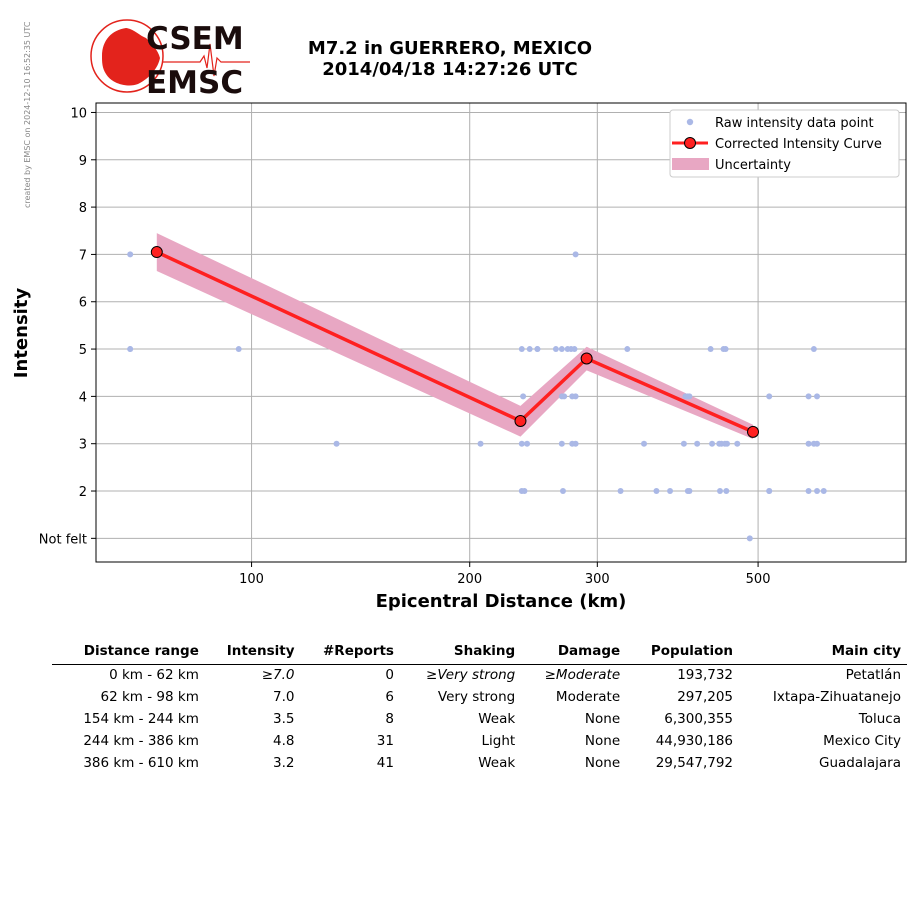 The image size is (915, 905). I want to click on table-cell: 297,205, so click(705, 697).